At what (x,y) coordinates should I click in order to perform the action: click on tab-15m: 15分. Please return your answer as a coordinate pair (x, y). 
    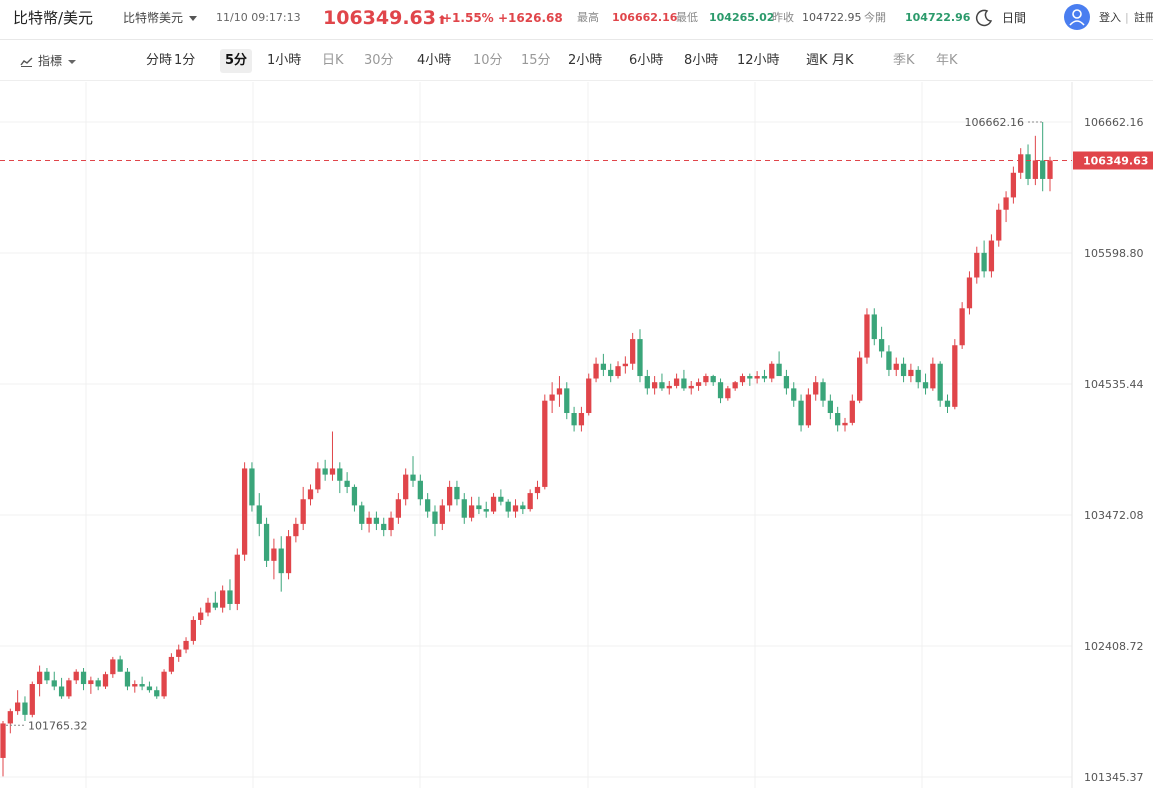
    Looking at the image, I should click on (536, 60).